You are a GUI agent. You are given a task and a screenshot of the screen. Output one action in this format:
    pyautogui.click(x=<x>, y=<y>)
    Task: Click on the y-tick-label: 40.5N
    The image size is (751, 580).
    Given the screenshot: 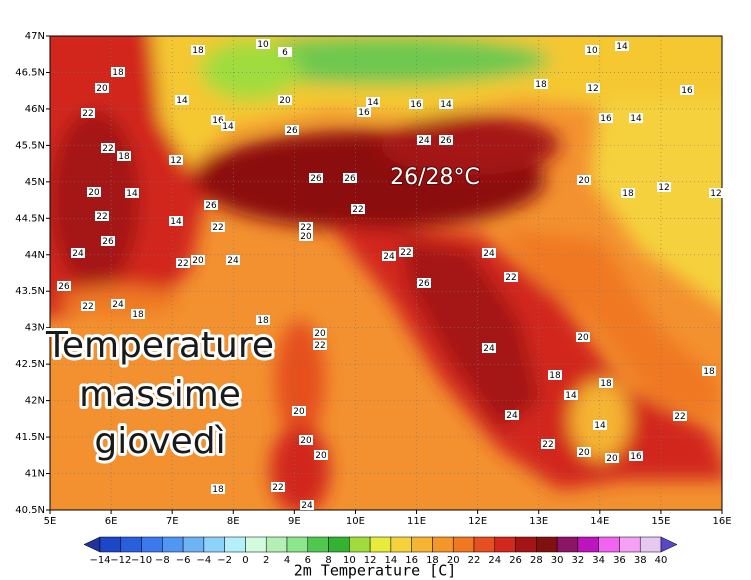 What is the action you would take?
    pyautogui.click(x=30, y=510)
    